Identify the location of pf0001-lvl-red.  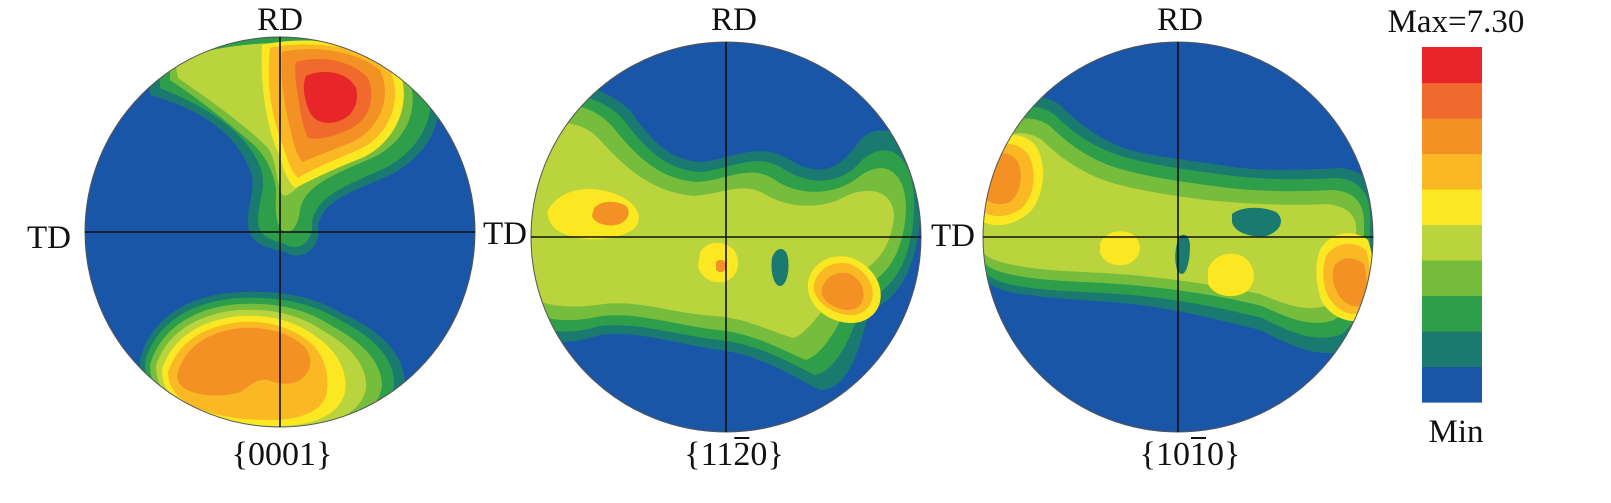
(330, 97).